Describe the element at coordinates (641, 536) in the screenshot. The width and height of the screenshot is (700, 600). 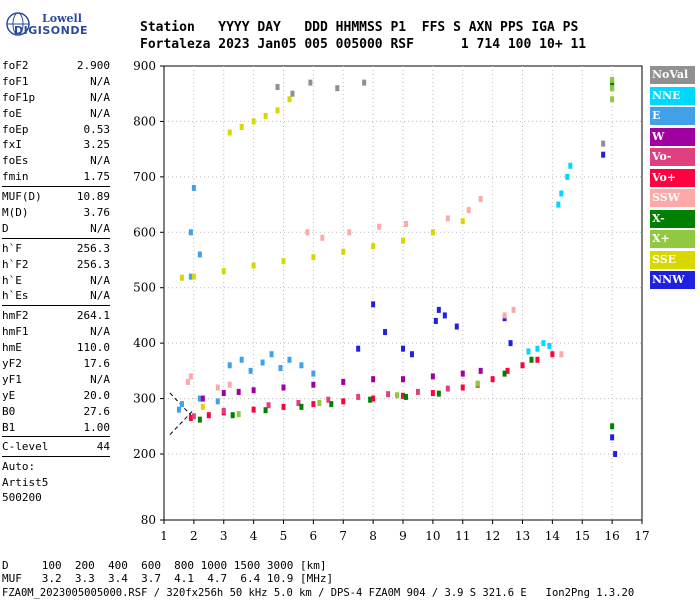
I see `x-tick-label: 17` at that location.